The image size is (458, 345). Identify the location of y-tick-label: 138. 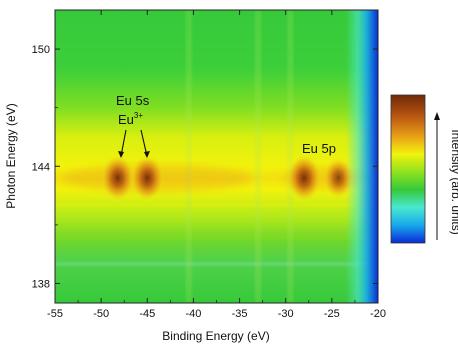
(41, 284).